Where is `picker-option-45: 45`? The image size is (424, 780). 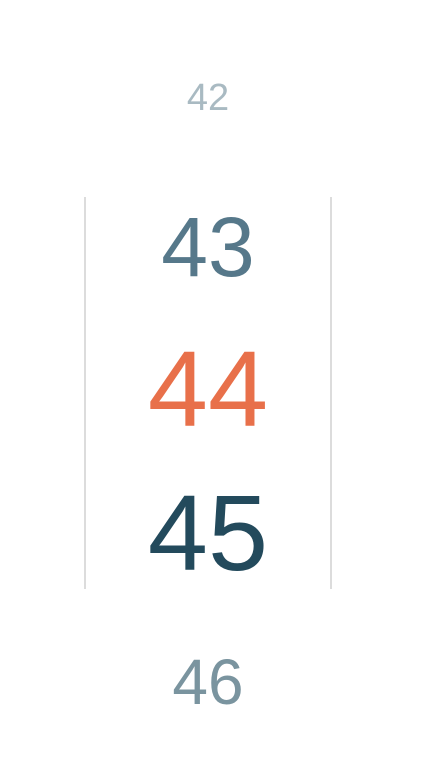
picker-option-45: 45 is located at coordinates (208, 532).